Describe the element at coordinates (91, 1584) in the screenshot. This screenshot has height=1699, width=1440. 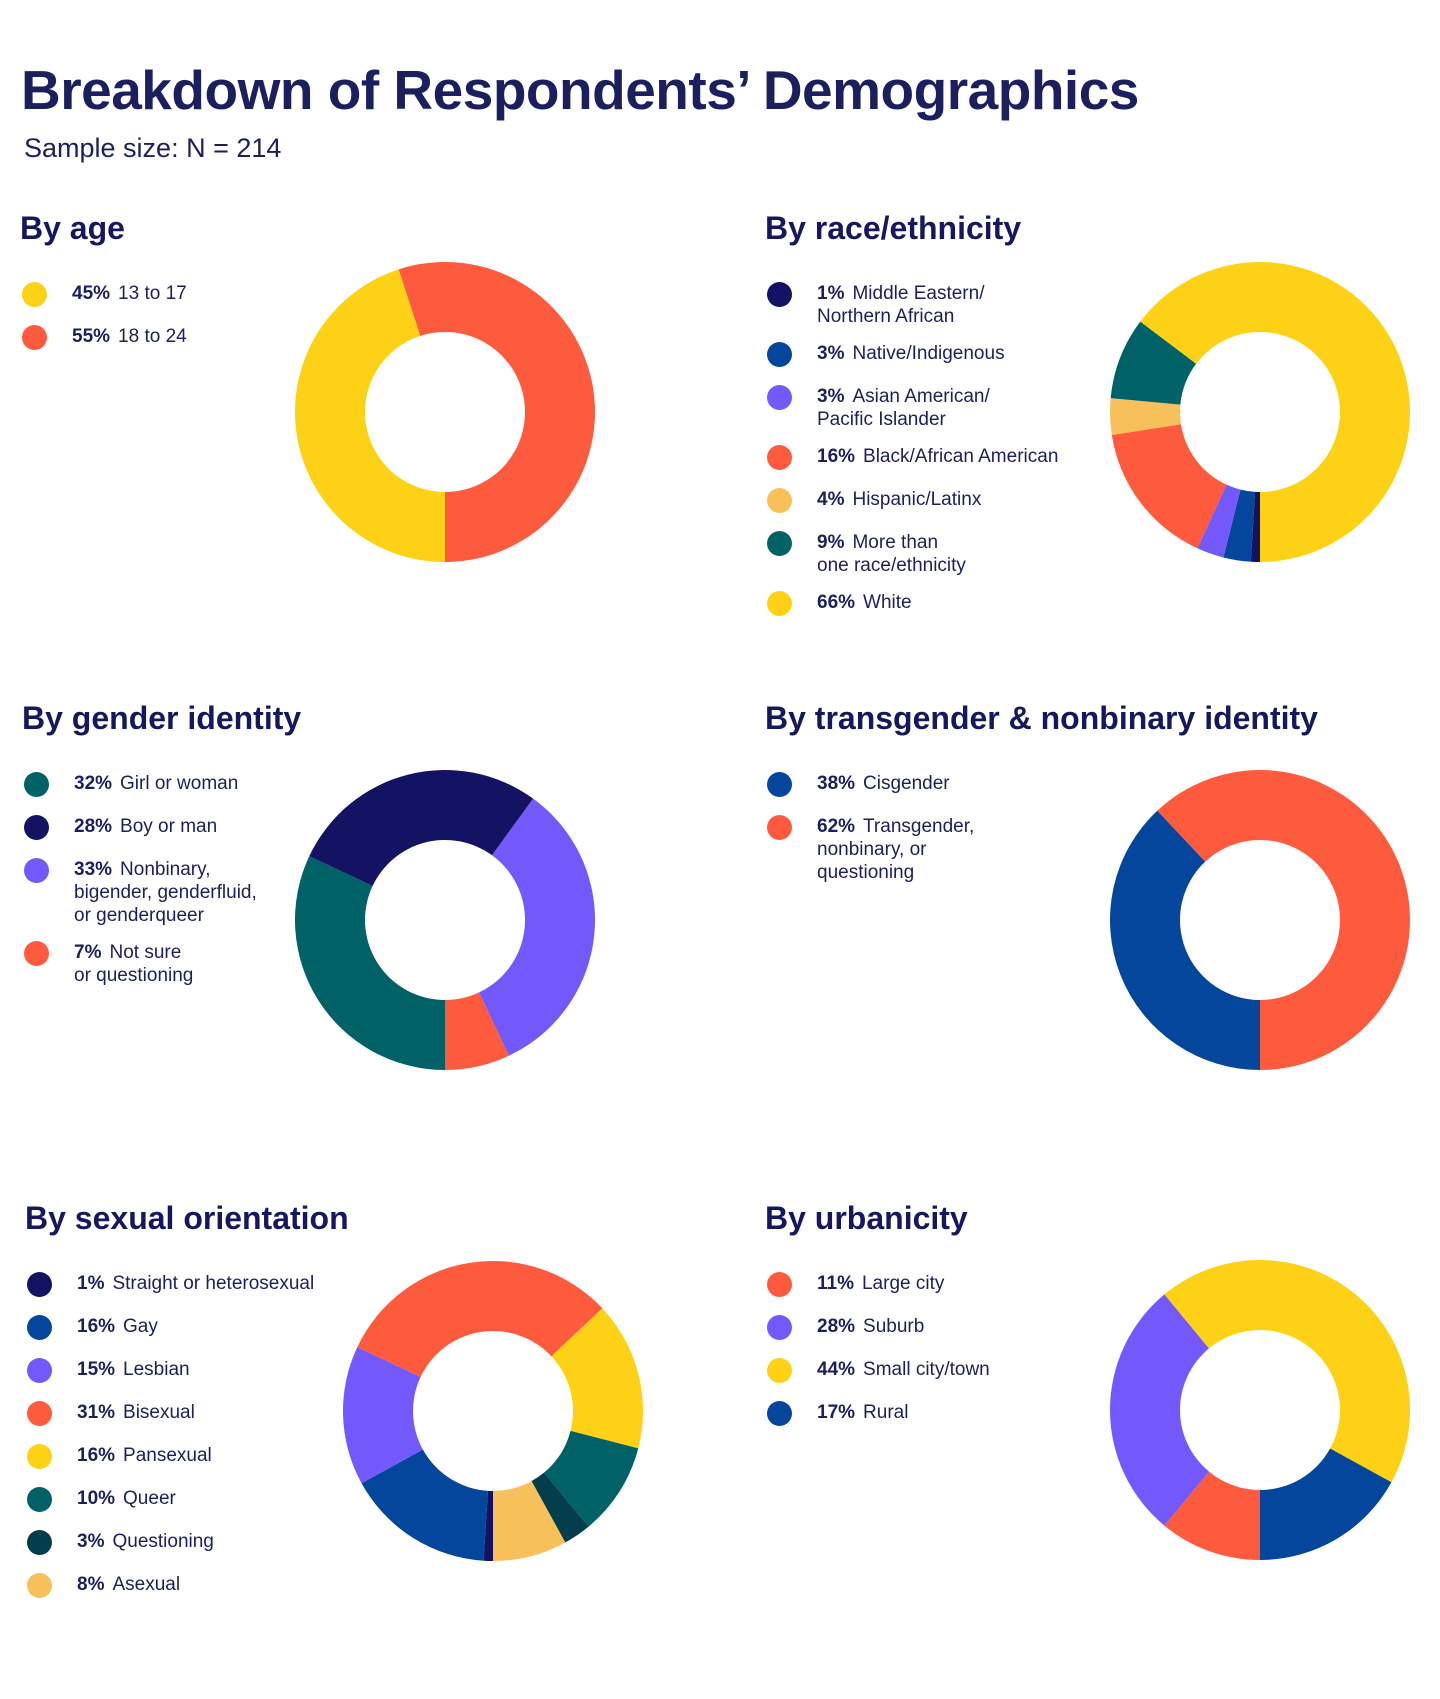
I see `legend-percent: 8%` at that location.